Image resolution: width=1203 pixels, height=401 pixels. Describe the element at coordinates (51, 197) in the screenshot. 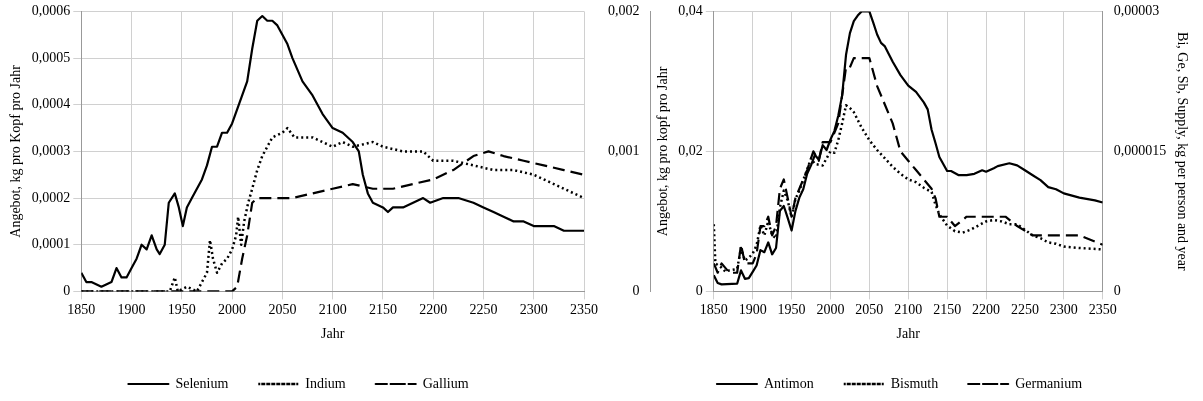

I see `y-tick-label: 0,0002` at that location.